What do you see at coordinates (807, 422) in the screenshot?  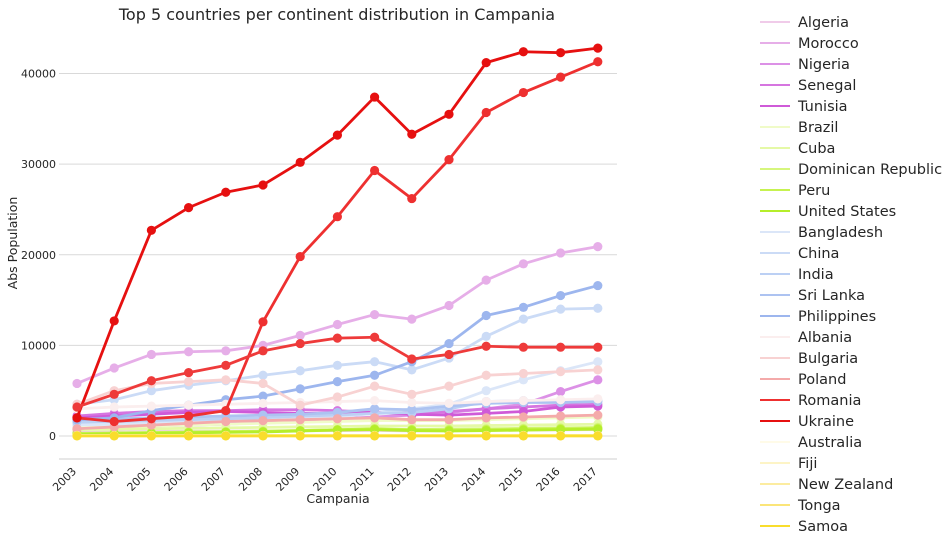 I see `legend-item: Ukraine` at bounding box center [807, 422].